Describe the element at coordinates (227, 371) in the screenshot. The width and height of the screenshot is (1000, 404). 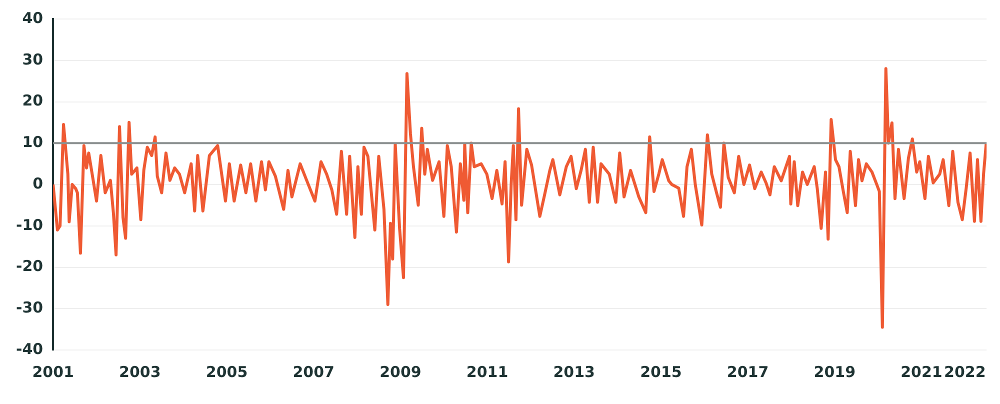
I see `x-tick-label: 2005` at that location.